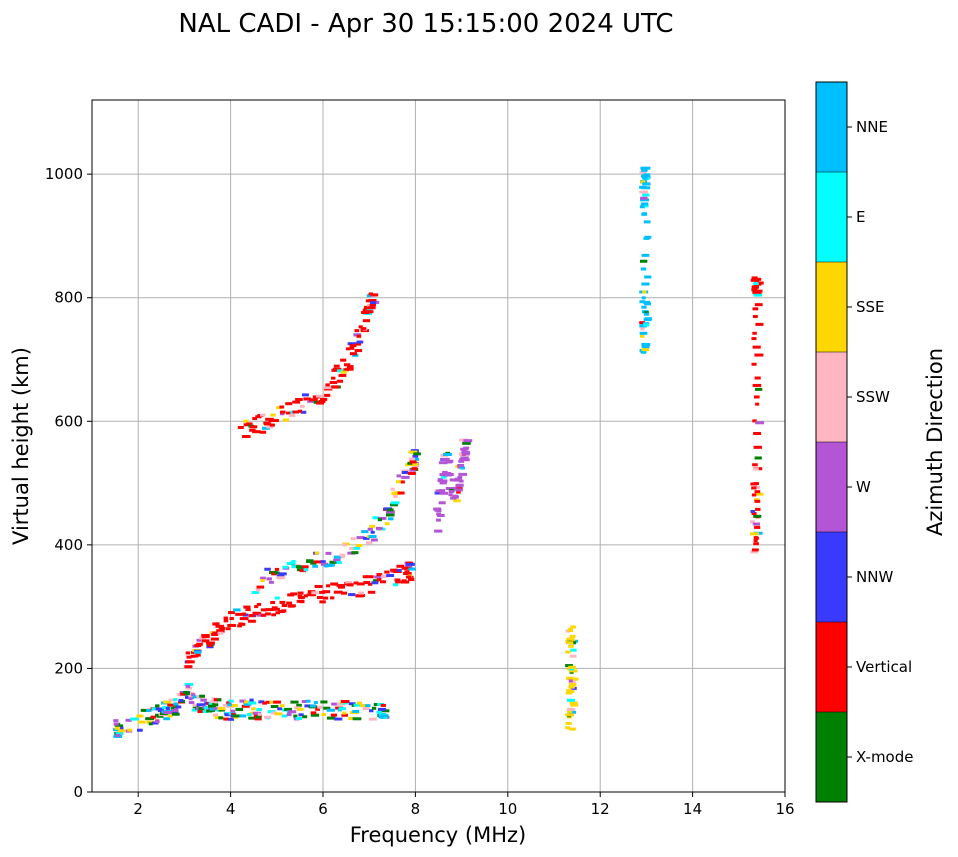 This screenshot has width=958, height=857. Describe the element at coordinates (884, 757) in the screenshot. I see `colorbar-label: X-mode` at that location.